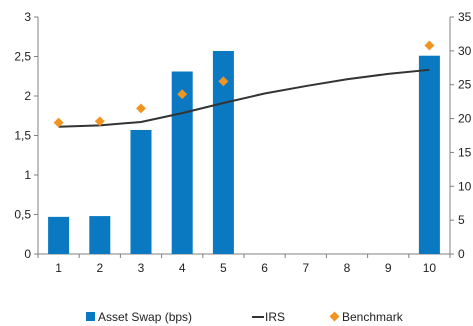  I want to click on y-right-tick-label: 35, so click(465, 17).